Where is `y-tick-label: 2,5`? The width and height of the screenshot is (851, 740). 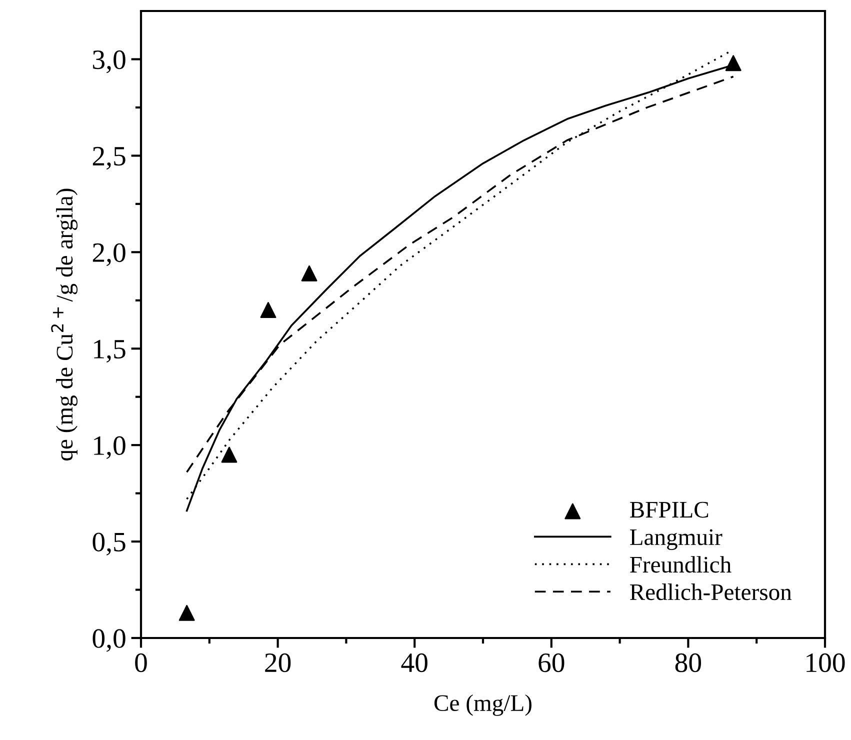 y-tick-label: 2,5 is located at coordinates (109, 158).